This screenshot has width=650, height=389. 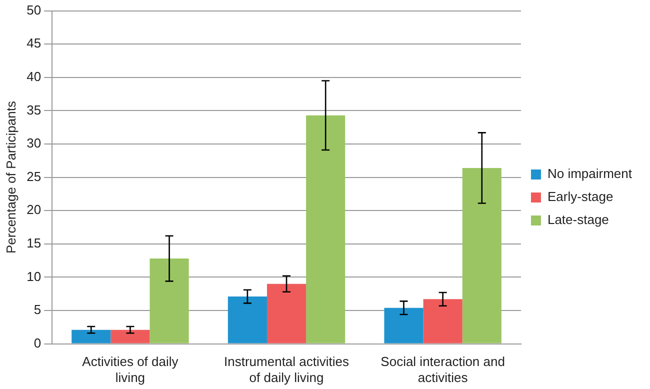 I want to click on x-tick-label: Activities of daily living, so click(x=130, y=369).